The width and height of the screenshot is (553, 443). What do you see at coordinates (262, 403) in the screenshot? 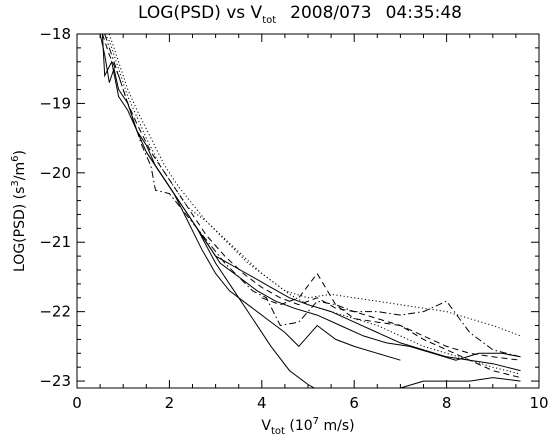
I see `x-tick-label: 4` at bounding box center [262, 403].